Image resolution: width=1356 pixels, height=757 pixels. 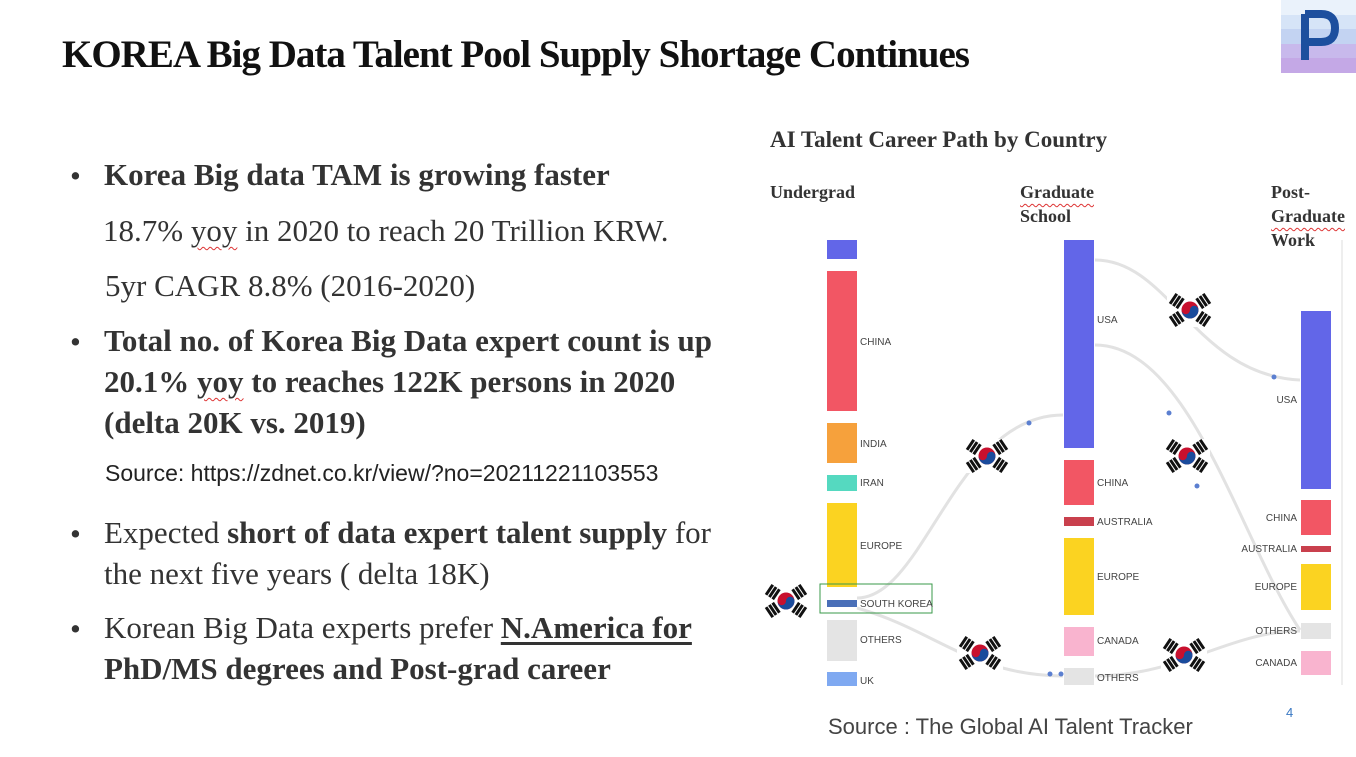 I want to click on undergrad-bar-others, so click(x=842, y=640).